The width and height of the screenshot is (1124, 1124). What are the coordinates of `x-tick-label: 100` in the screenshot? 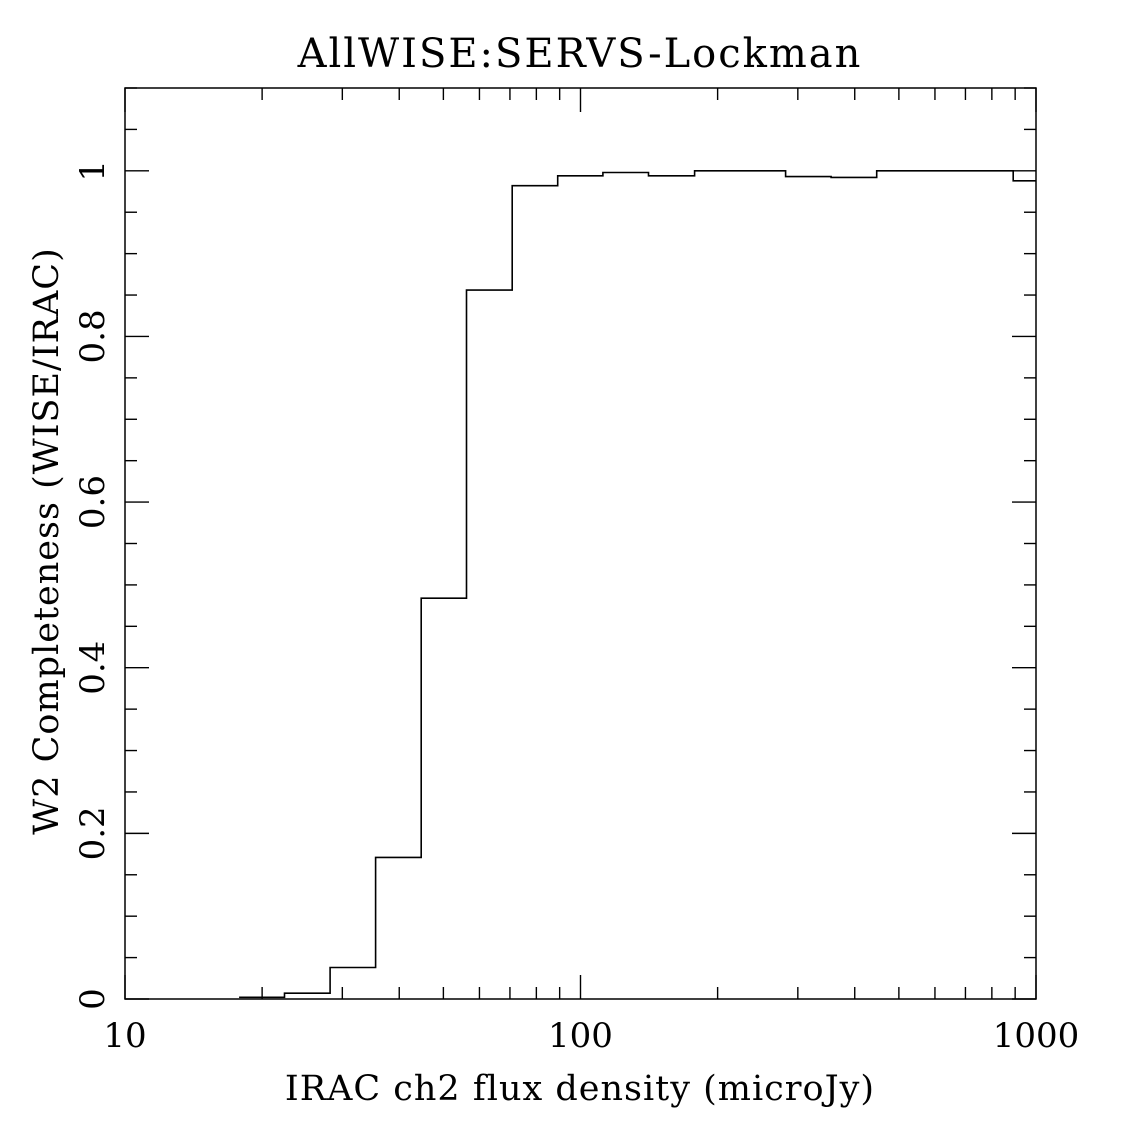 It's located at (580, 1036).